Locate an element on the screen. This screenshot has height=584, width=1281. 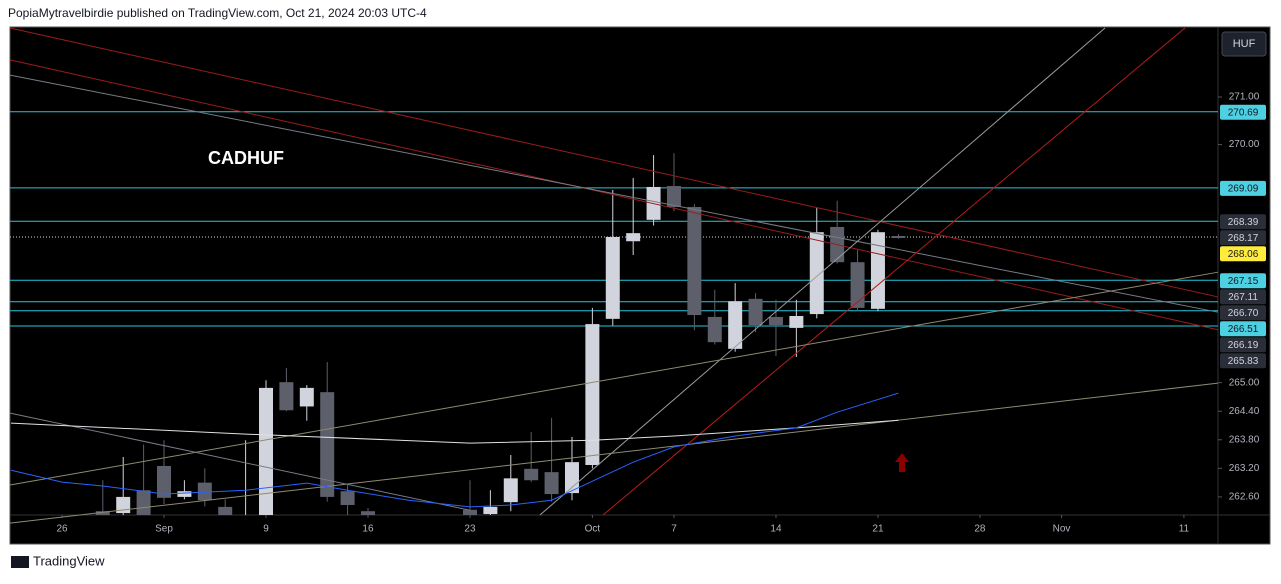
price-label: 270.69 is located at coordinates (1243, 112).